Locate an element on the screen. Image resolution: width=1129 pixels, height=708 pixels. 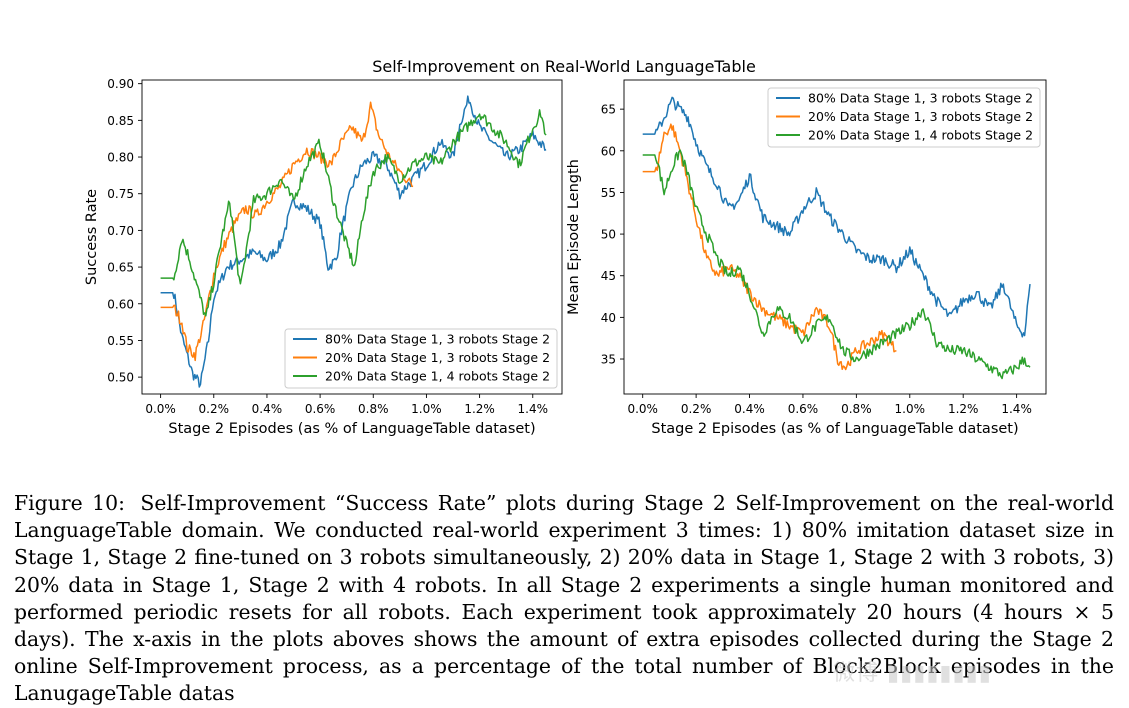
y-tick-label: 0.70 is located at coordinates (120, 231).